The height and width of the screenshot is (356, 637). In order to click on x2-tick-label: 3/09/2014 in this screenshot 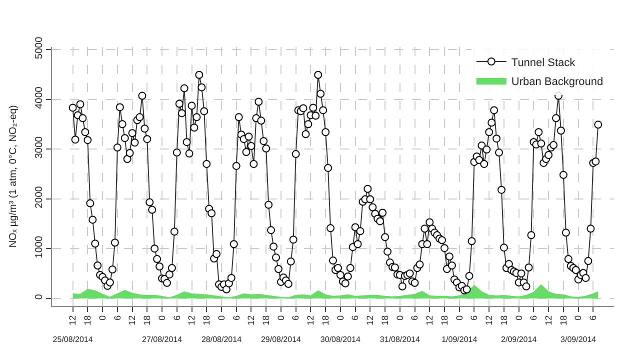, I will do `click(578, 339)`.